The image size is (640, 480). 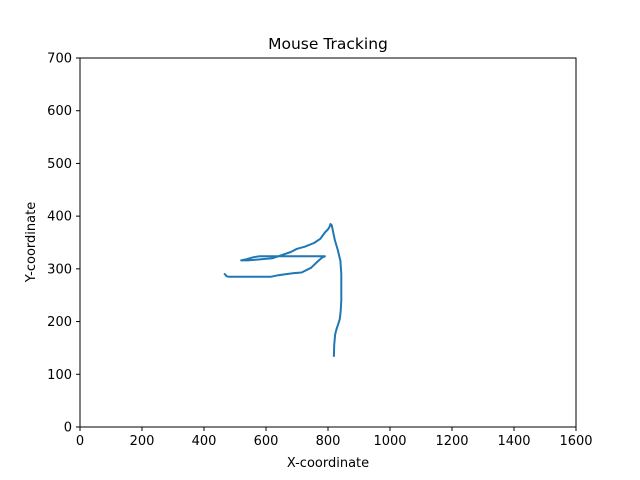 What do you see at coordinates (59, 111) in the screenshot?
I see `y-tick-label: 600` at bounding box center [59, 111].